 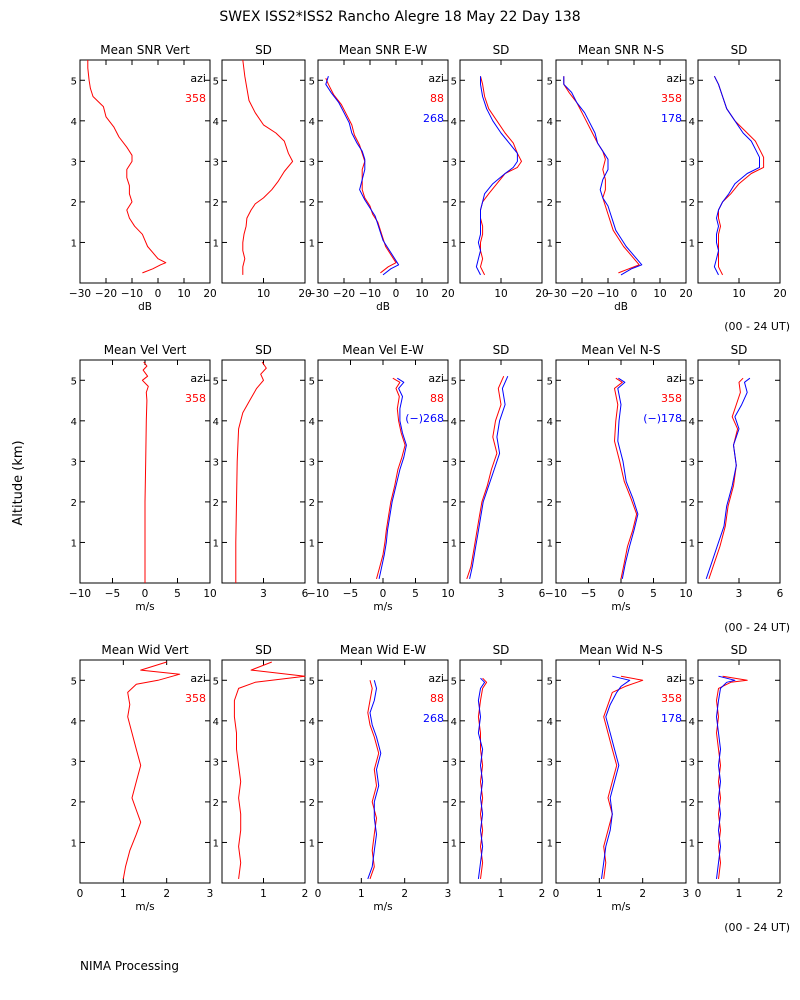 I want to click on panel-title: Mean Wid E-W, so click(x=383, y=650).